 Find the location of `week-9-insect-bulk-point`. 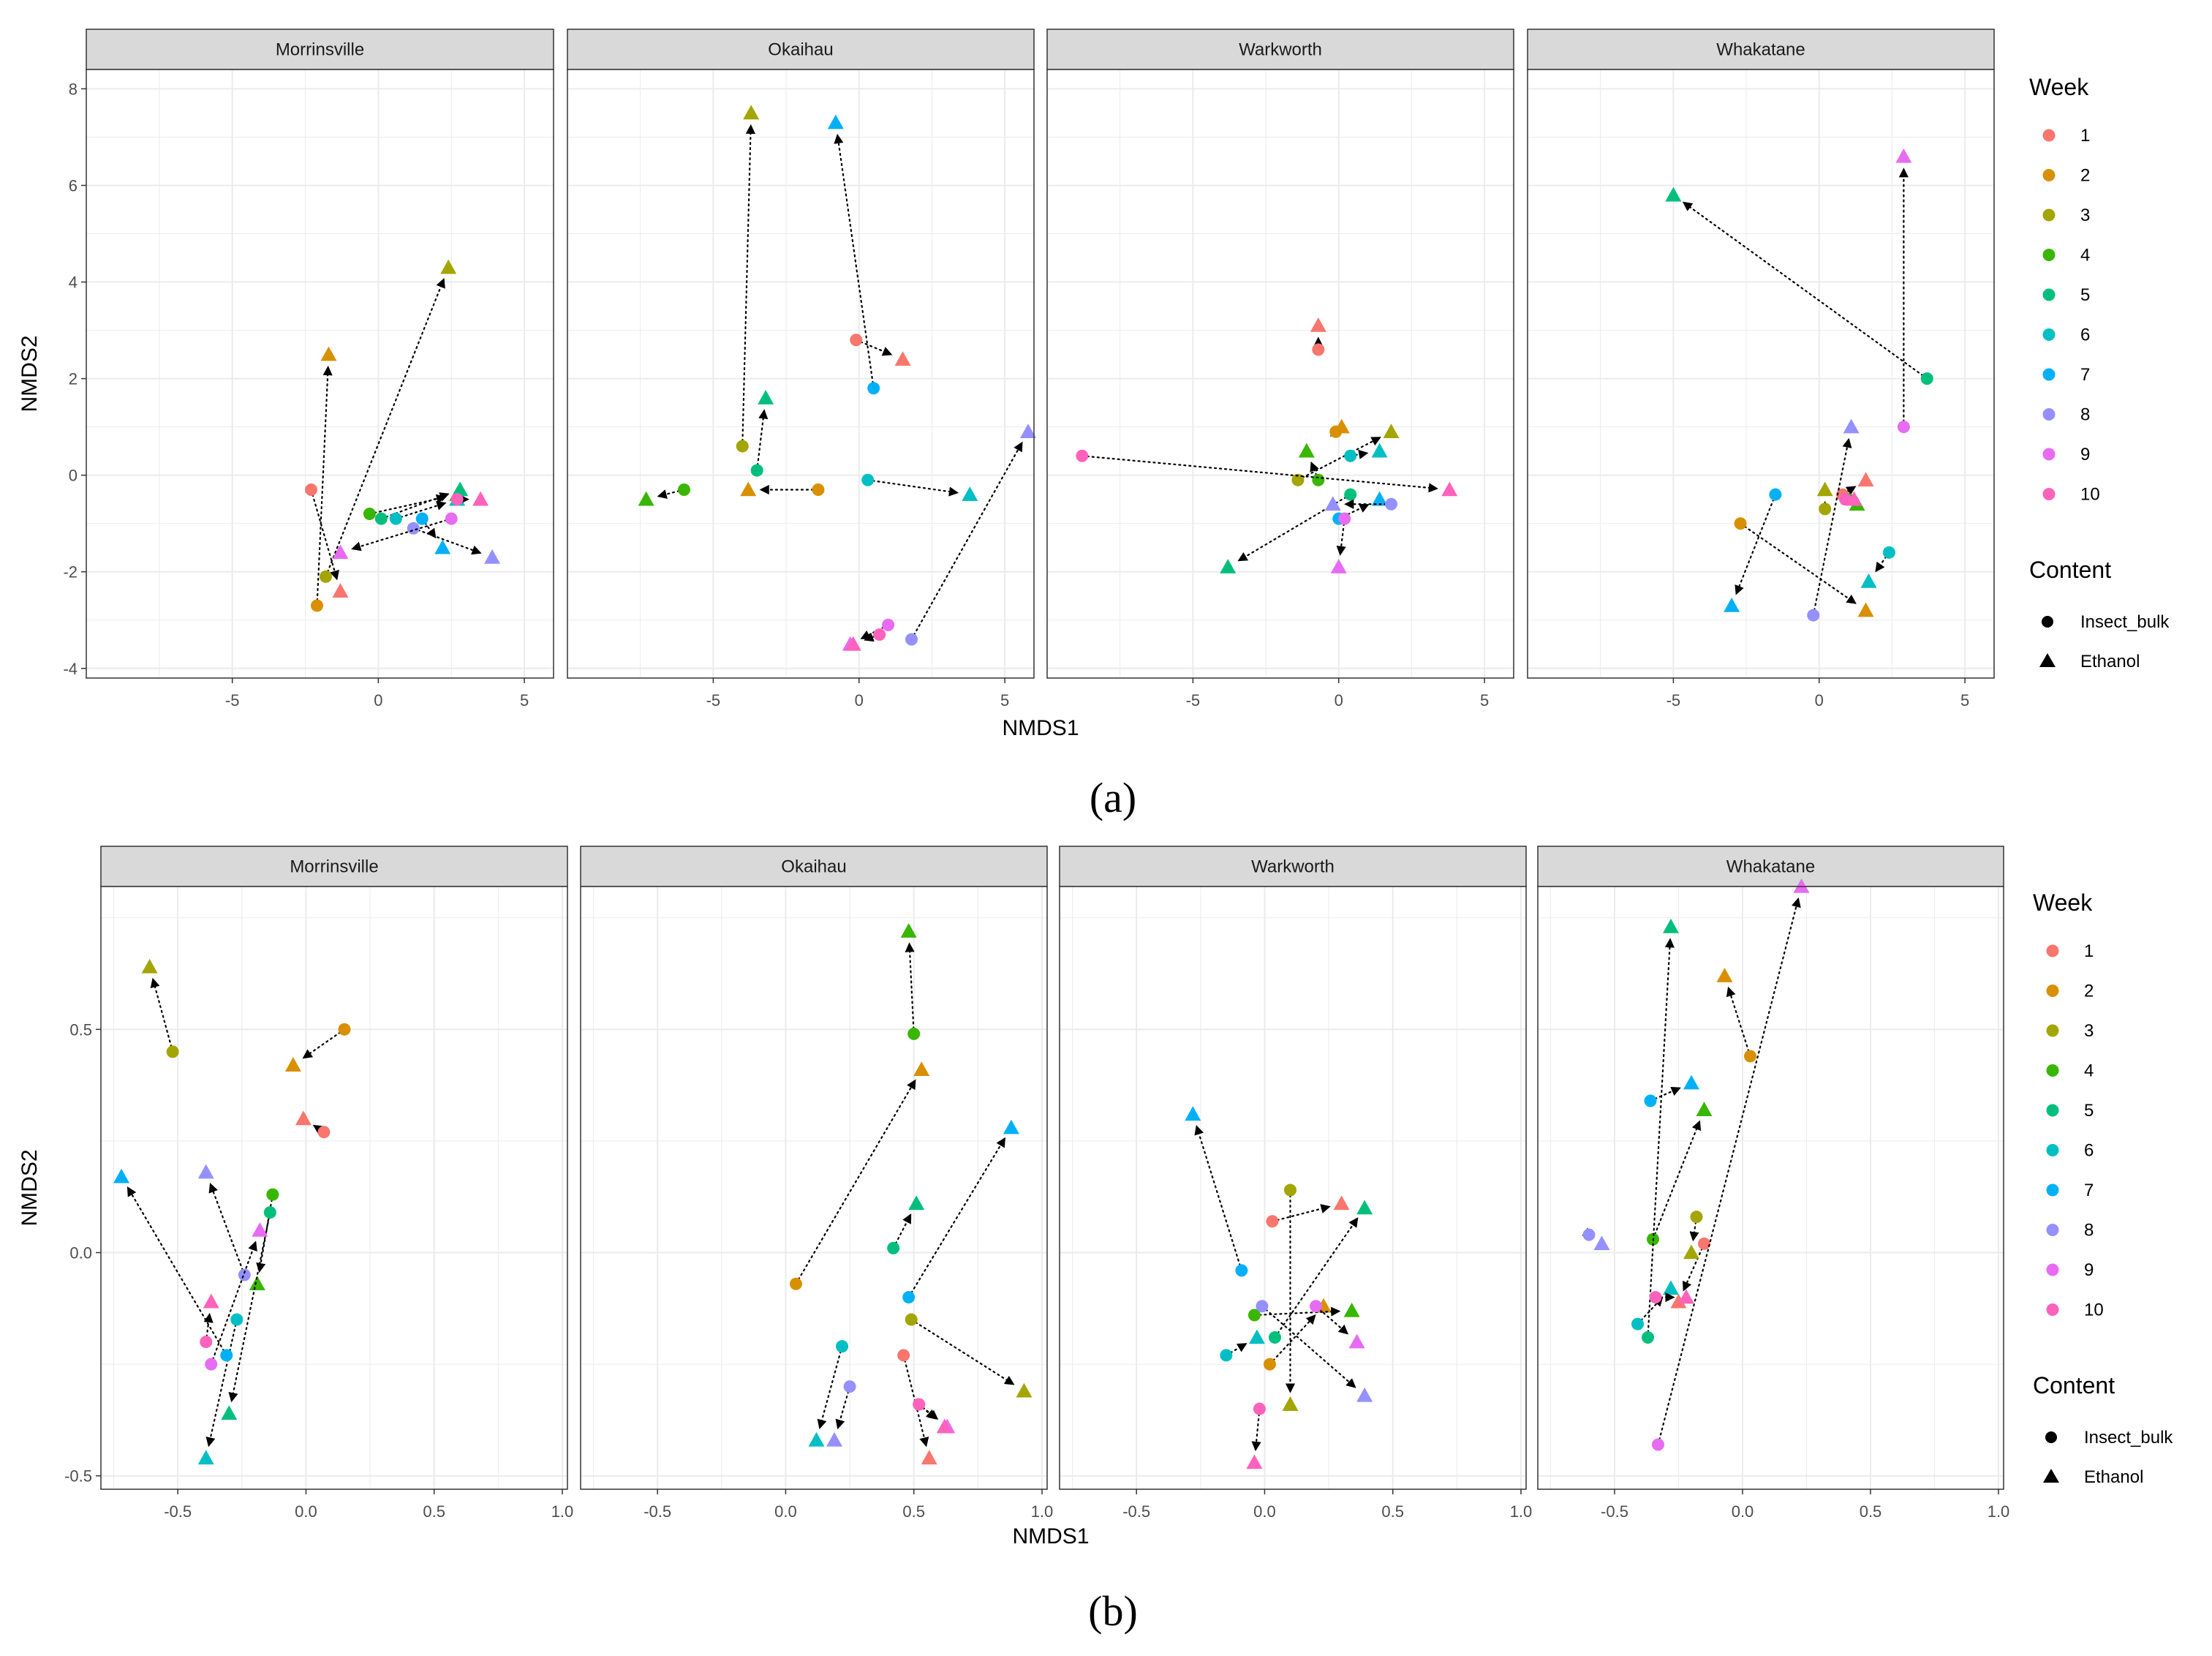

week-9-insect-bulk-point is located at coordinates (888, 624).